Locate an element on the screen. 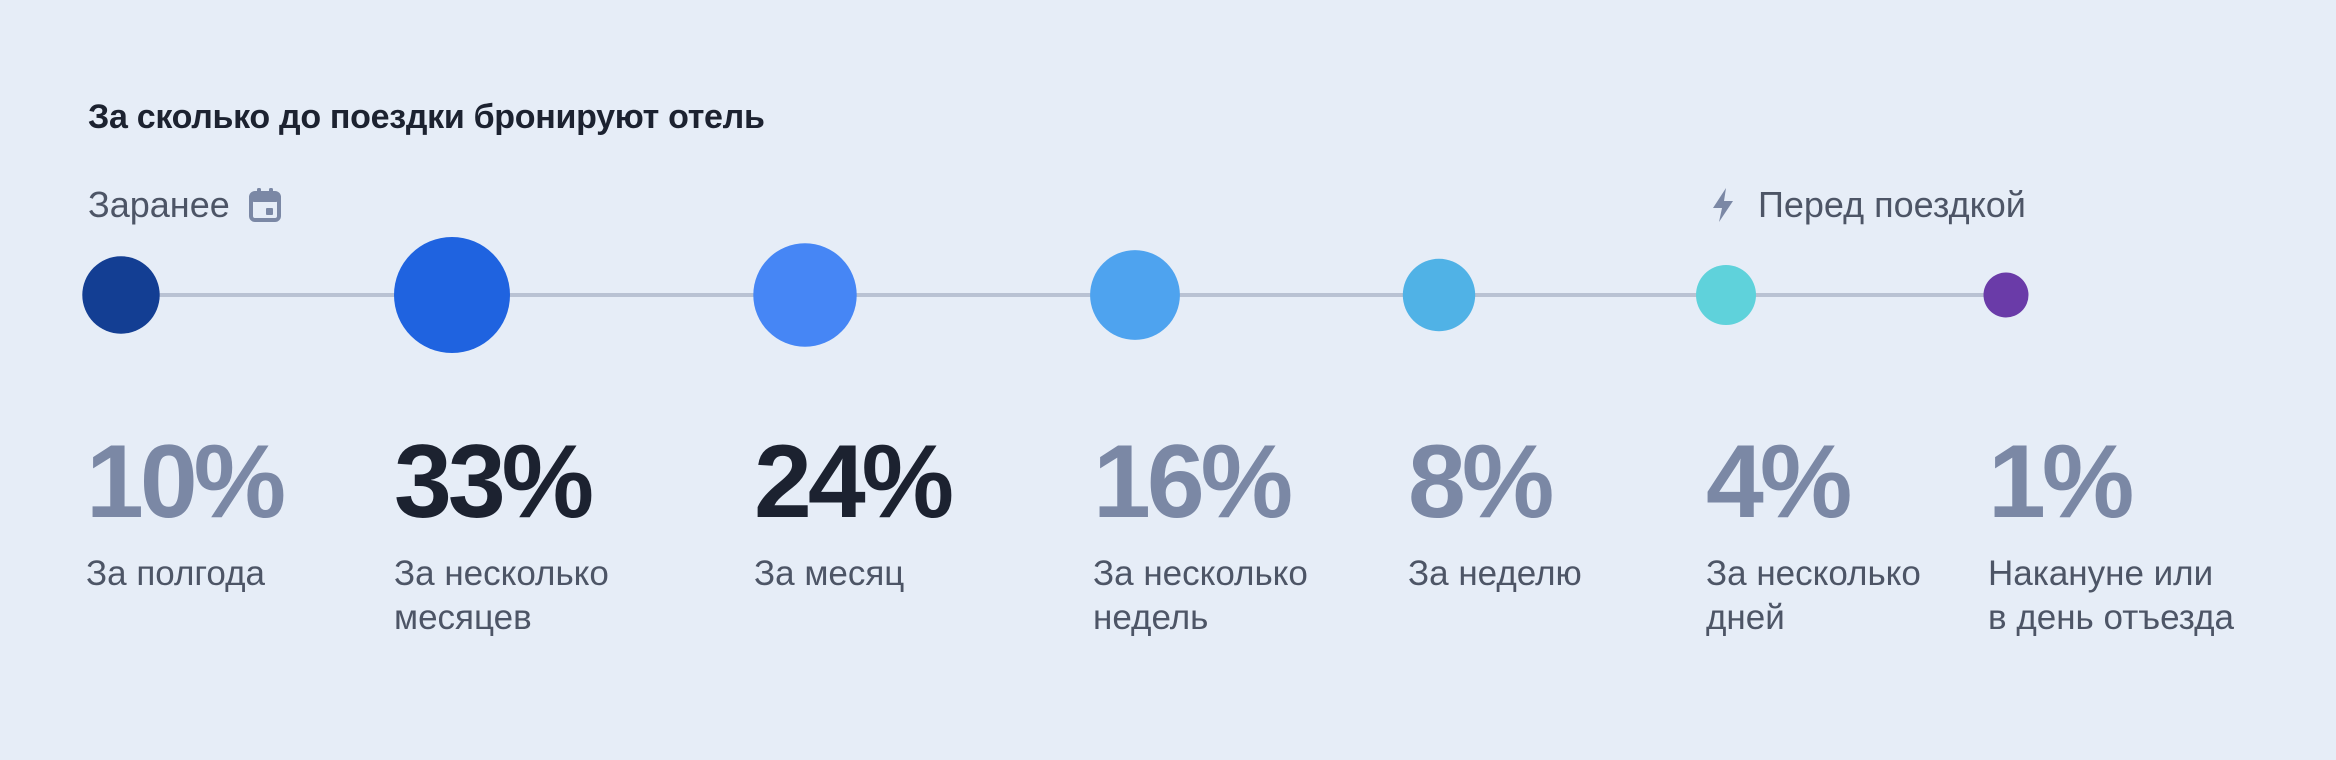 The height and width of the screenshot is (760, 2336). chart-title: За сколько до поездки бронируют отель is located at coordinates (426, 117).